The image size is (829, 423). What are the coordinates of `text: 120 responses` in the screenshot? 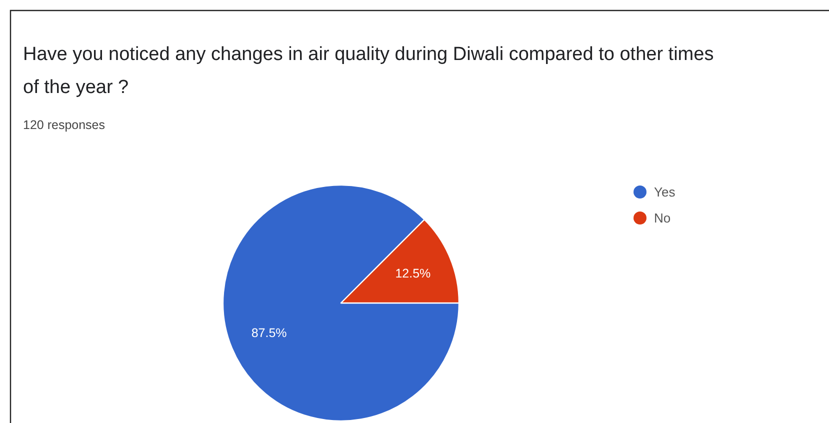 It's located at (64, 125).